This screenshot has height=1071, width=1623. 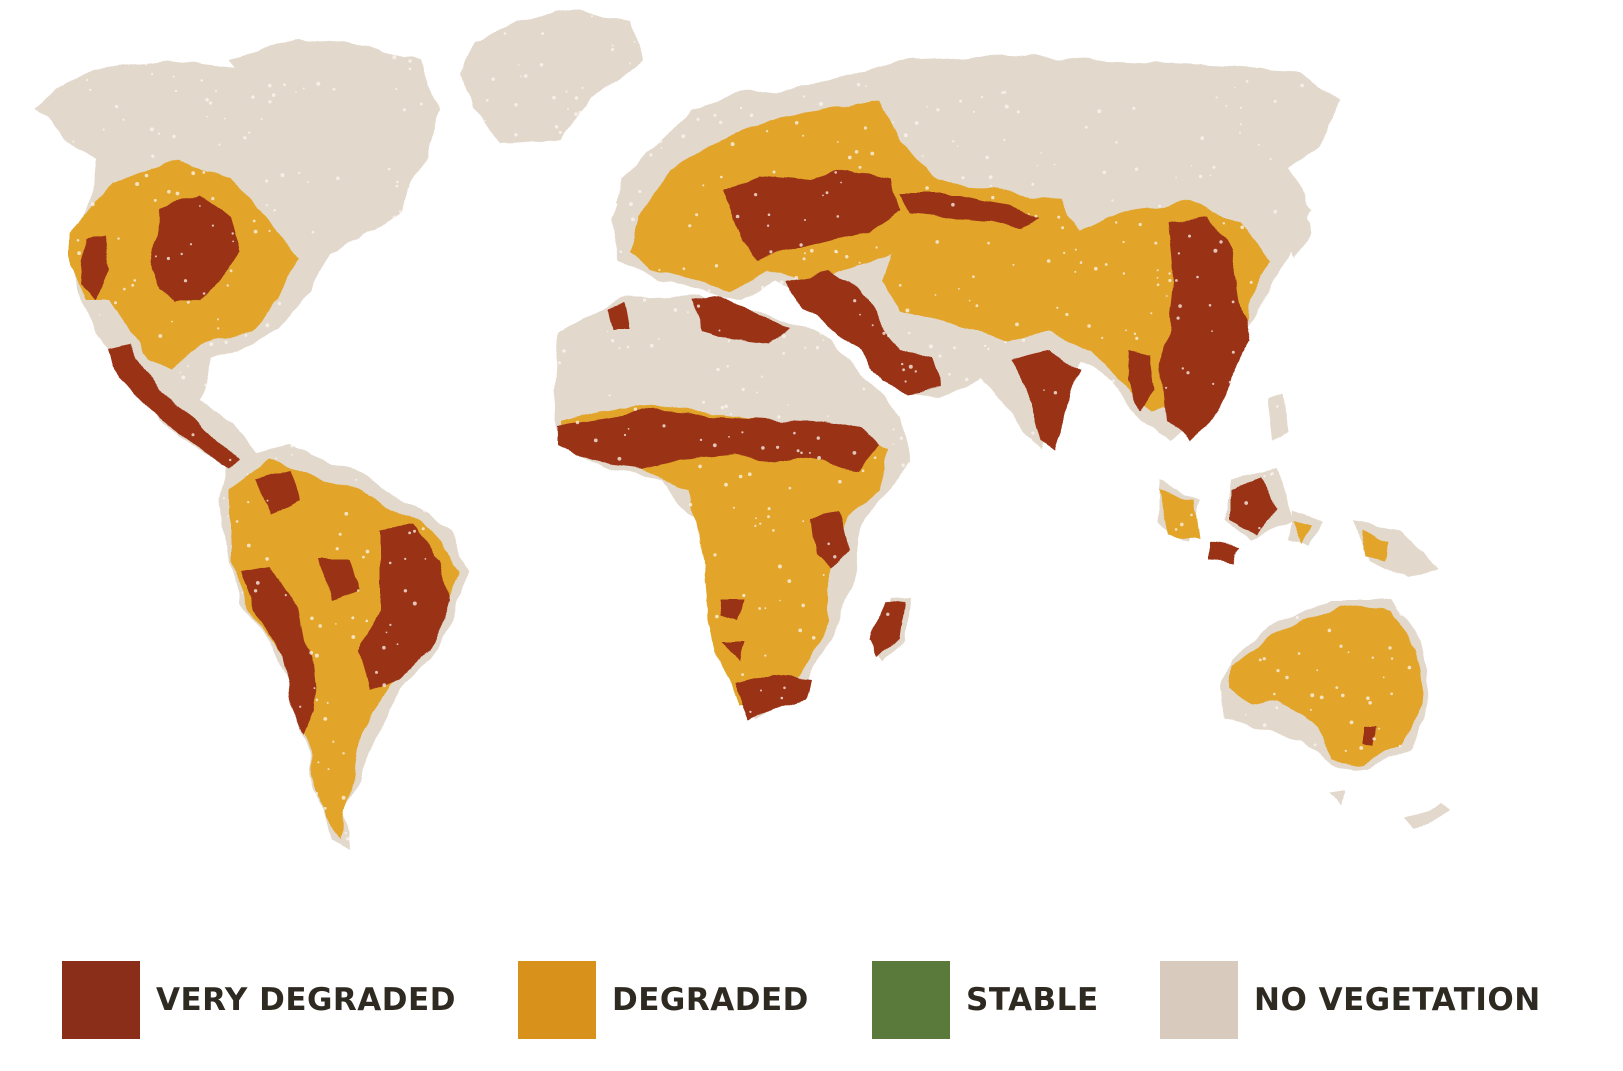 What do you see at coordinates (720, 440) in the screenshot?
I see `very-degraded-sahel` at bounding box center [720, 440].